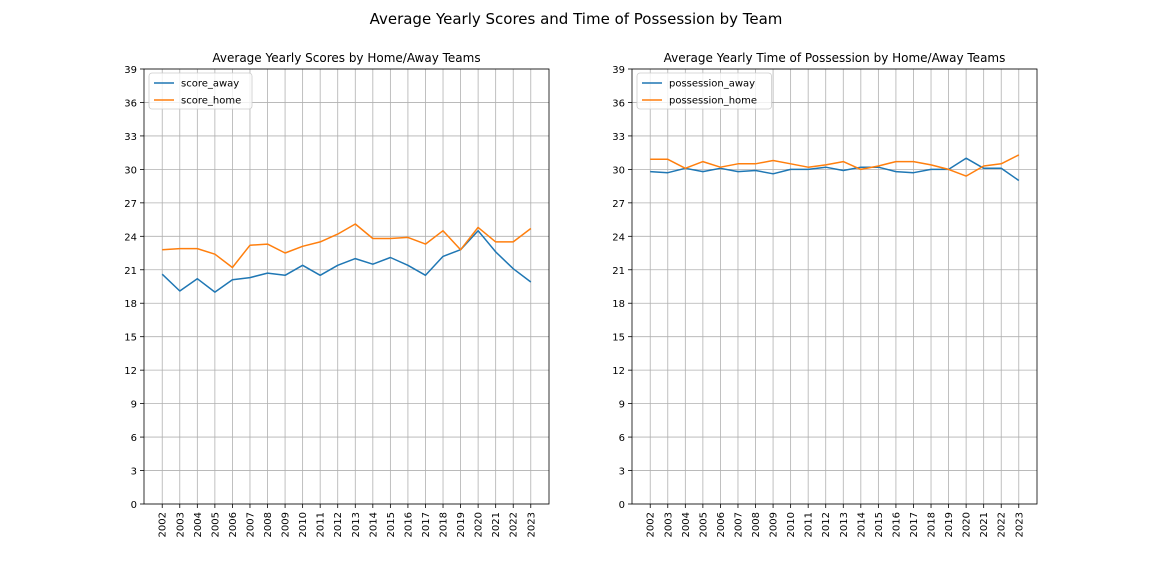  I want to click on possession-x-tick-label: 2007, so click(738, 524).